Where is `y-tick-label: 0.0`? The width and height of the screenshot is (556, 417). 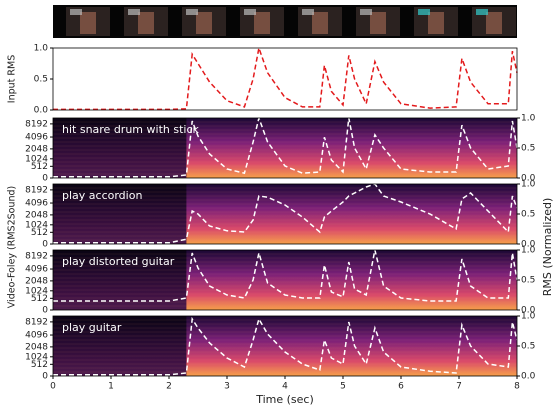 y-tick-label: 0.0 is located at coordinates (41, 111).